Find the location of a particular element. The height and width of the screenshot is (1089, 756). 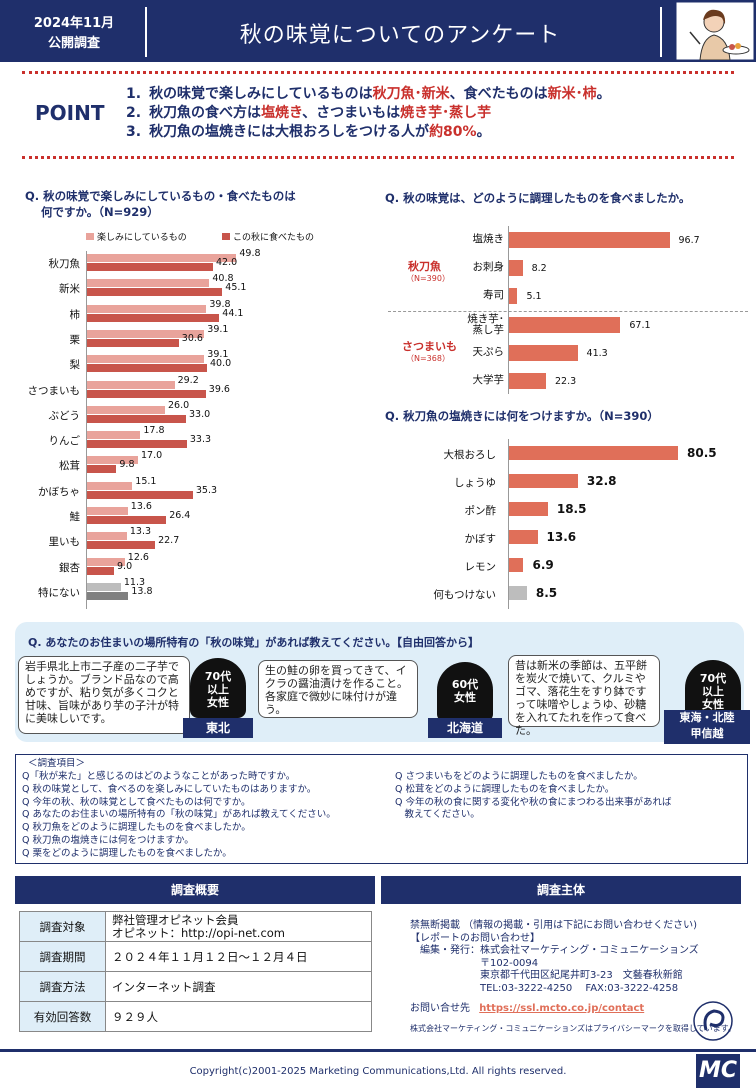

category-label: しょうゆ is located at coordinates (475, 483).